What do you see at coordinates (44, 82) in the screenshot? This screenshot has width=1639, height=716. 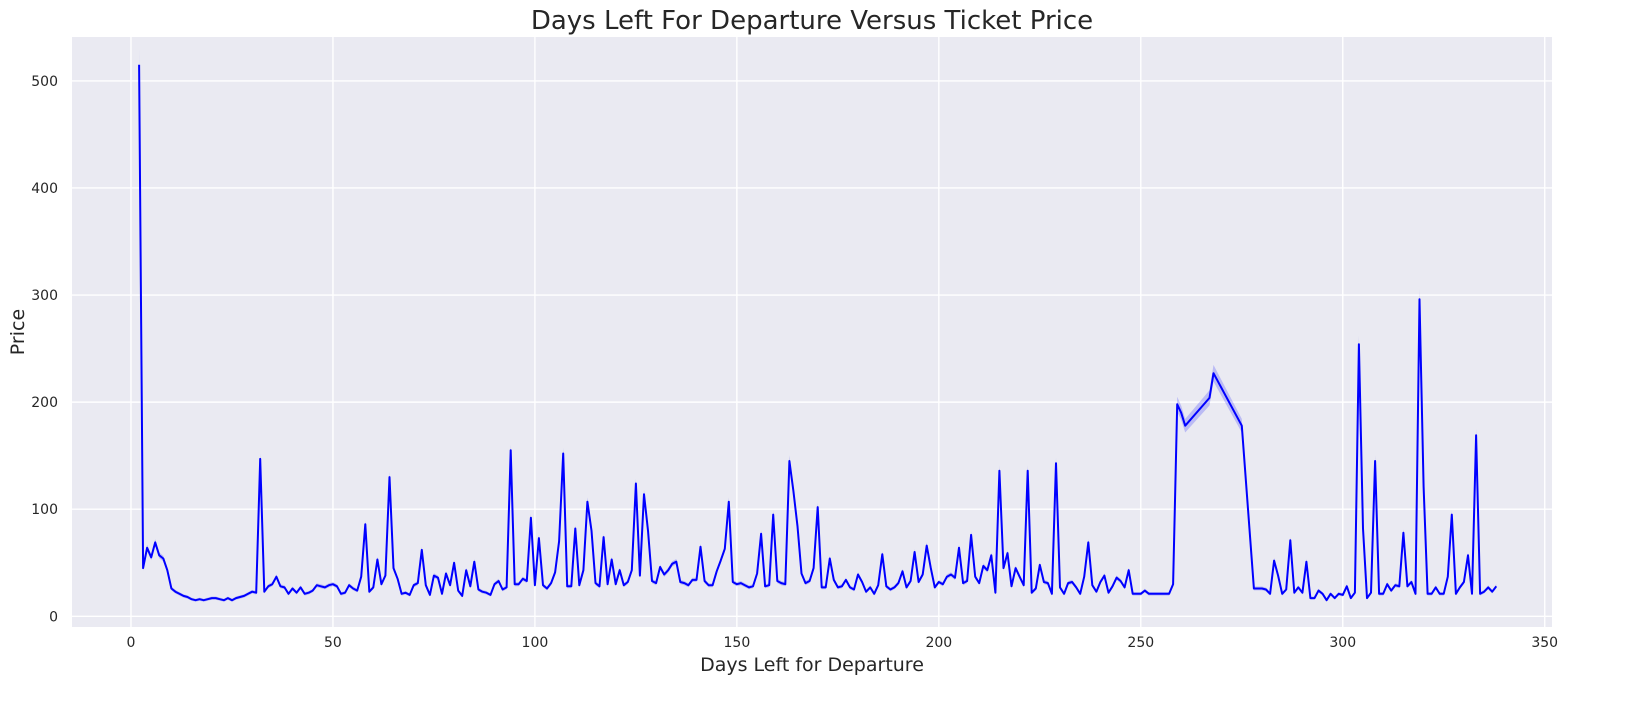 I see `y-tick-label: 500` at bounding box center [44, 82].